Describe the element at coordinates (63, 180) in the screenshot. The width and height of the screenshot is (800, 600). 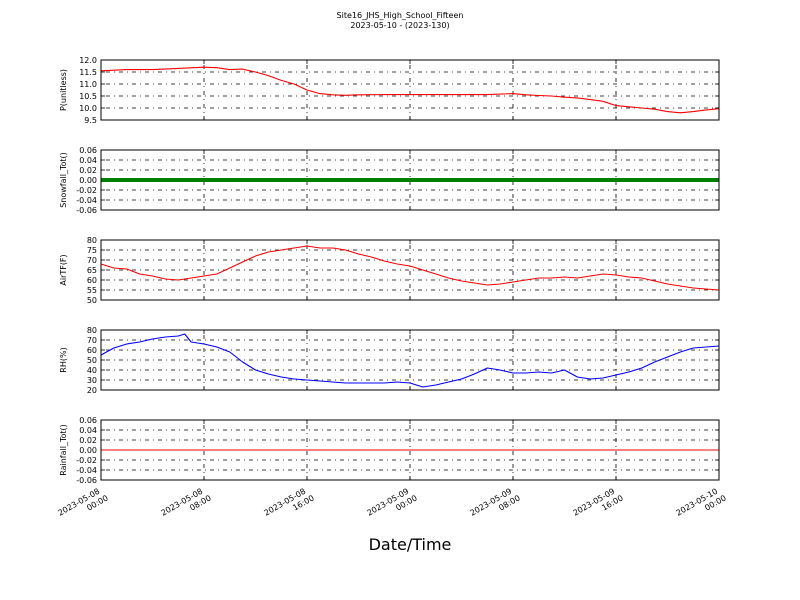
I see `y-axis-label: Snowfall_Tot()` at that location.